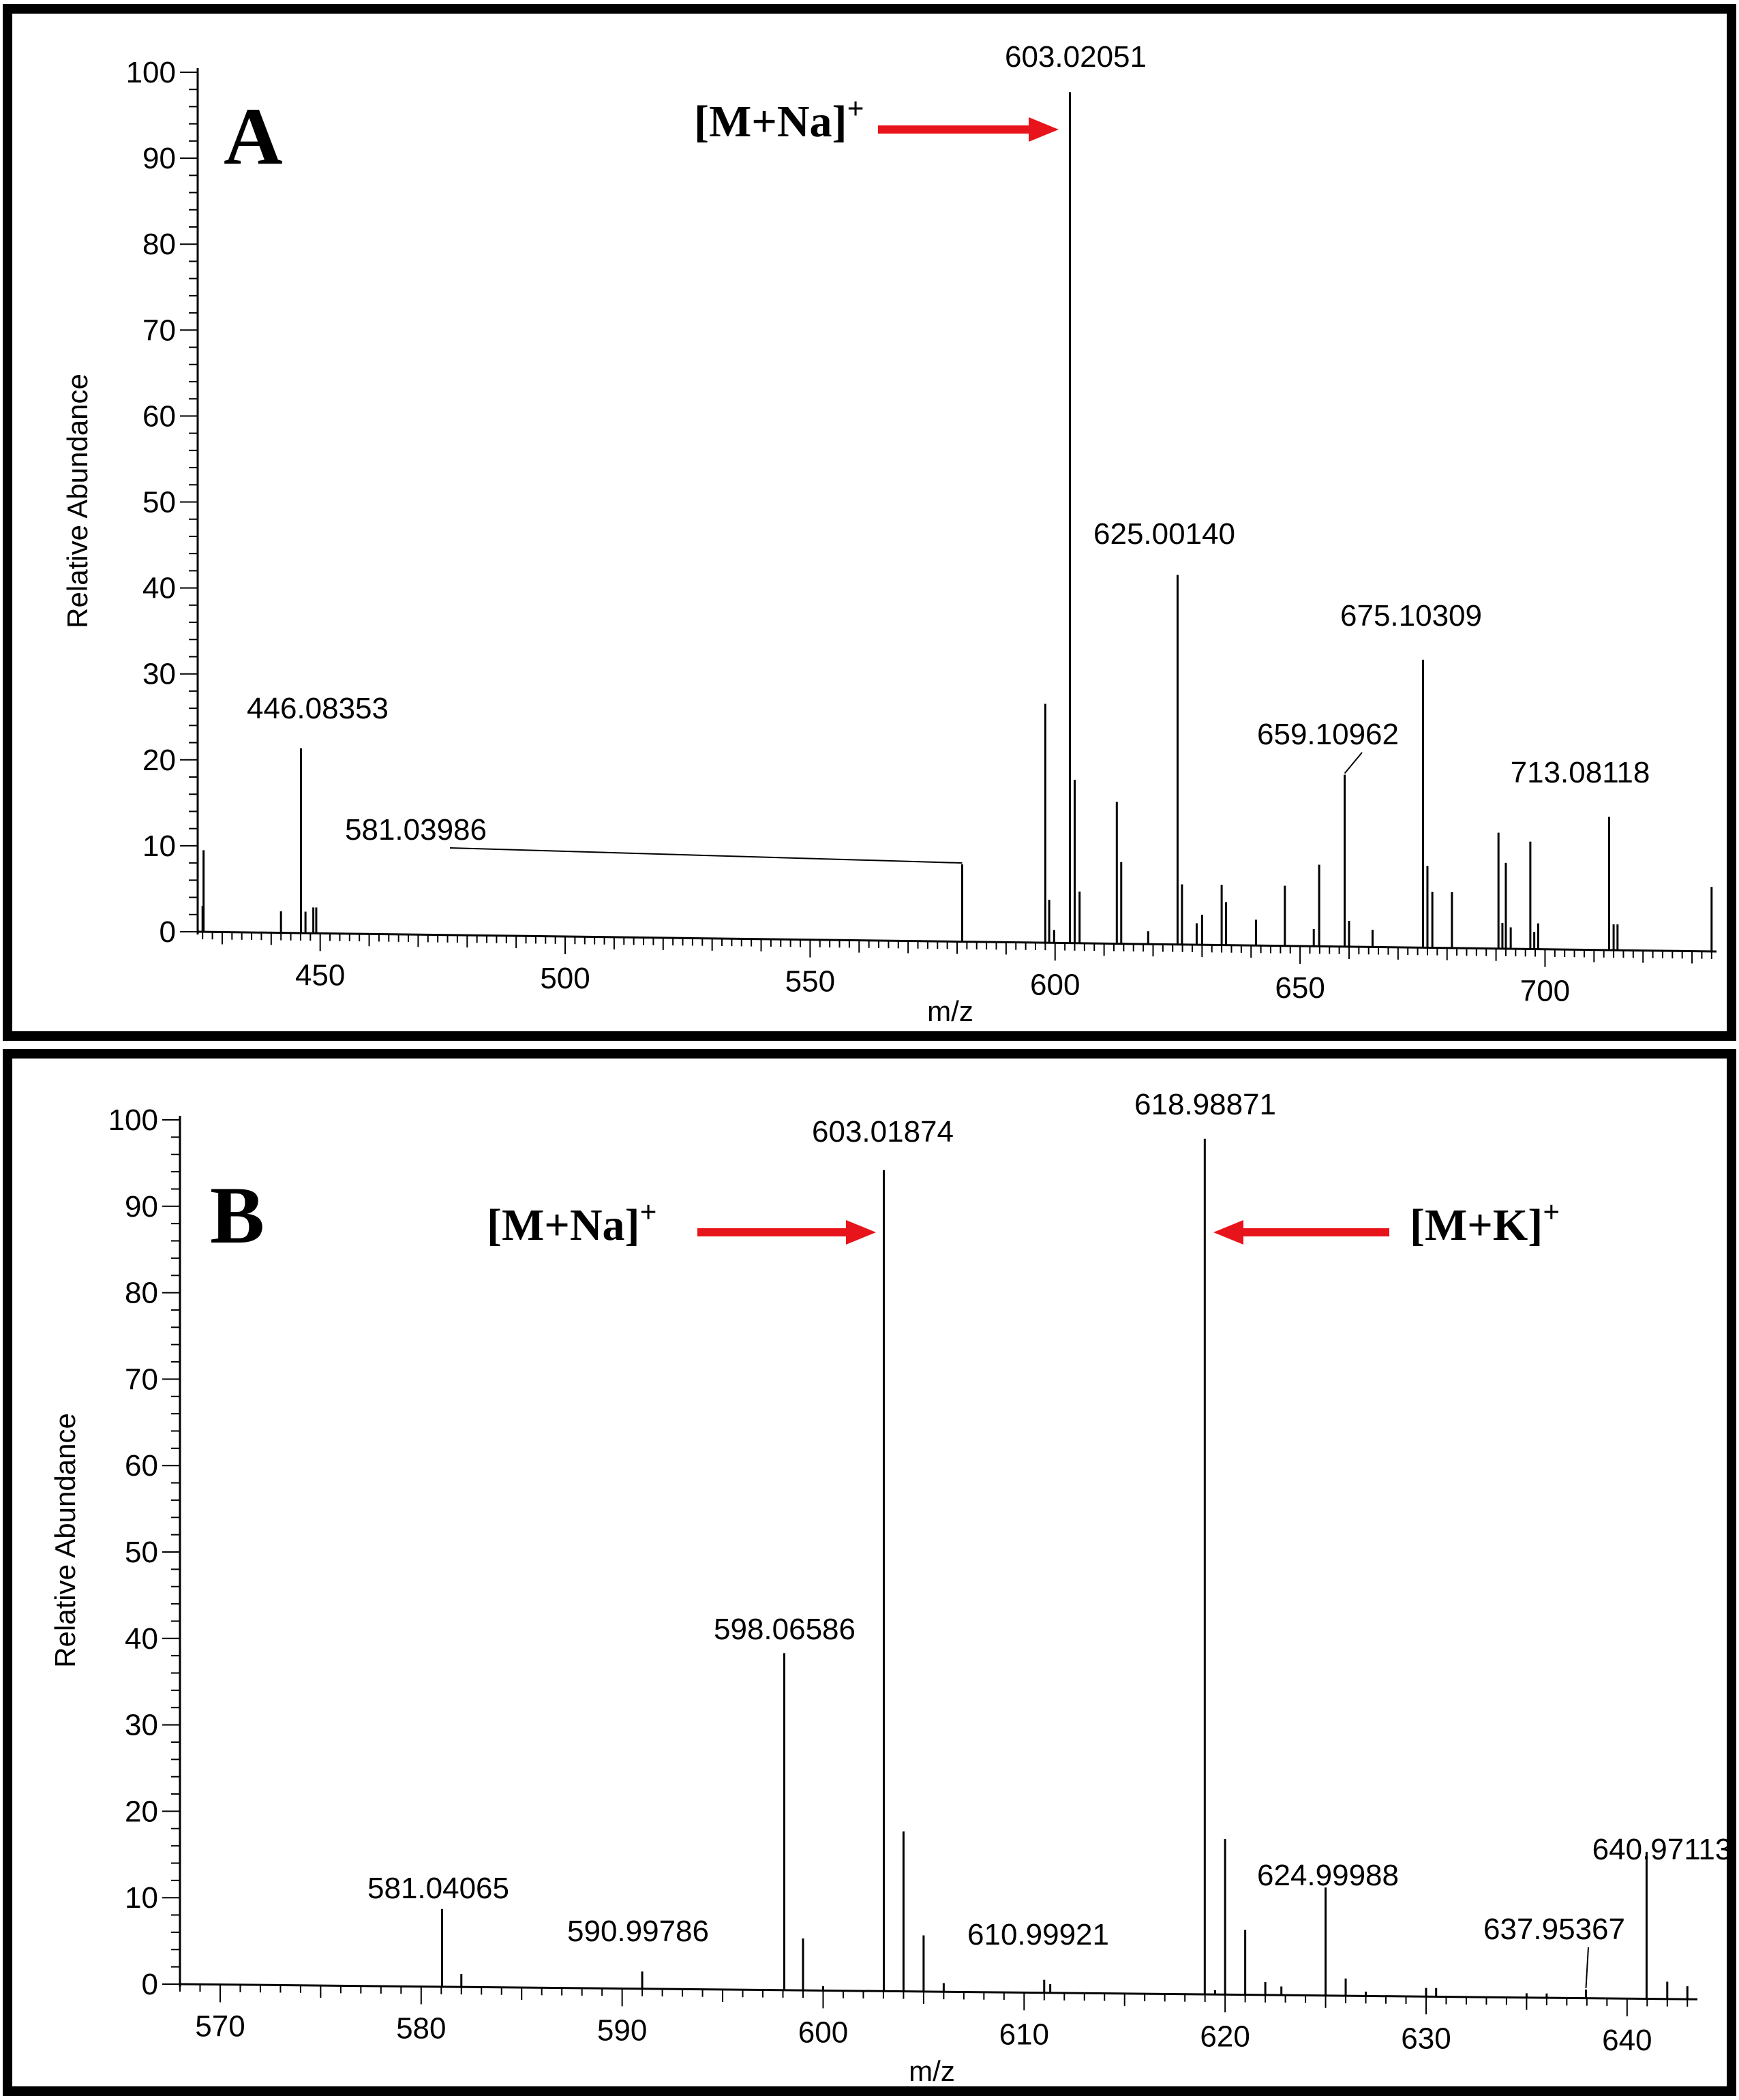 This screenshot has width=1739, height=2100. What do you see at coordinates (1659, 1849) in the screenshot?
I see `peak-label: 640.97113` at bounding box center [1659, 1849].